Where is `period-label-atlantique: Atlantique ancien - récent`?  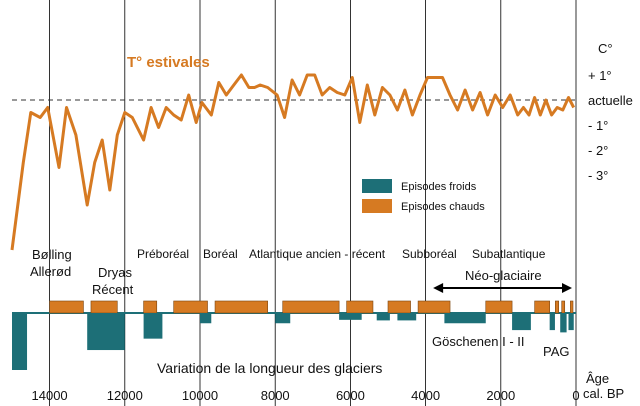
period-label-atlantique: Atlantique ancien - récent is located at coordinates (317, 254).